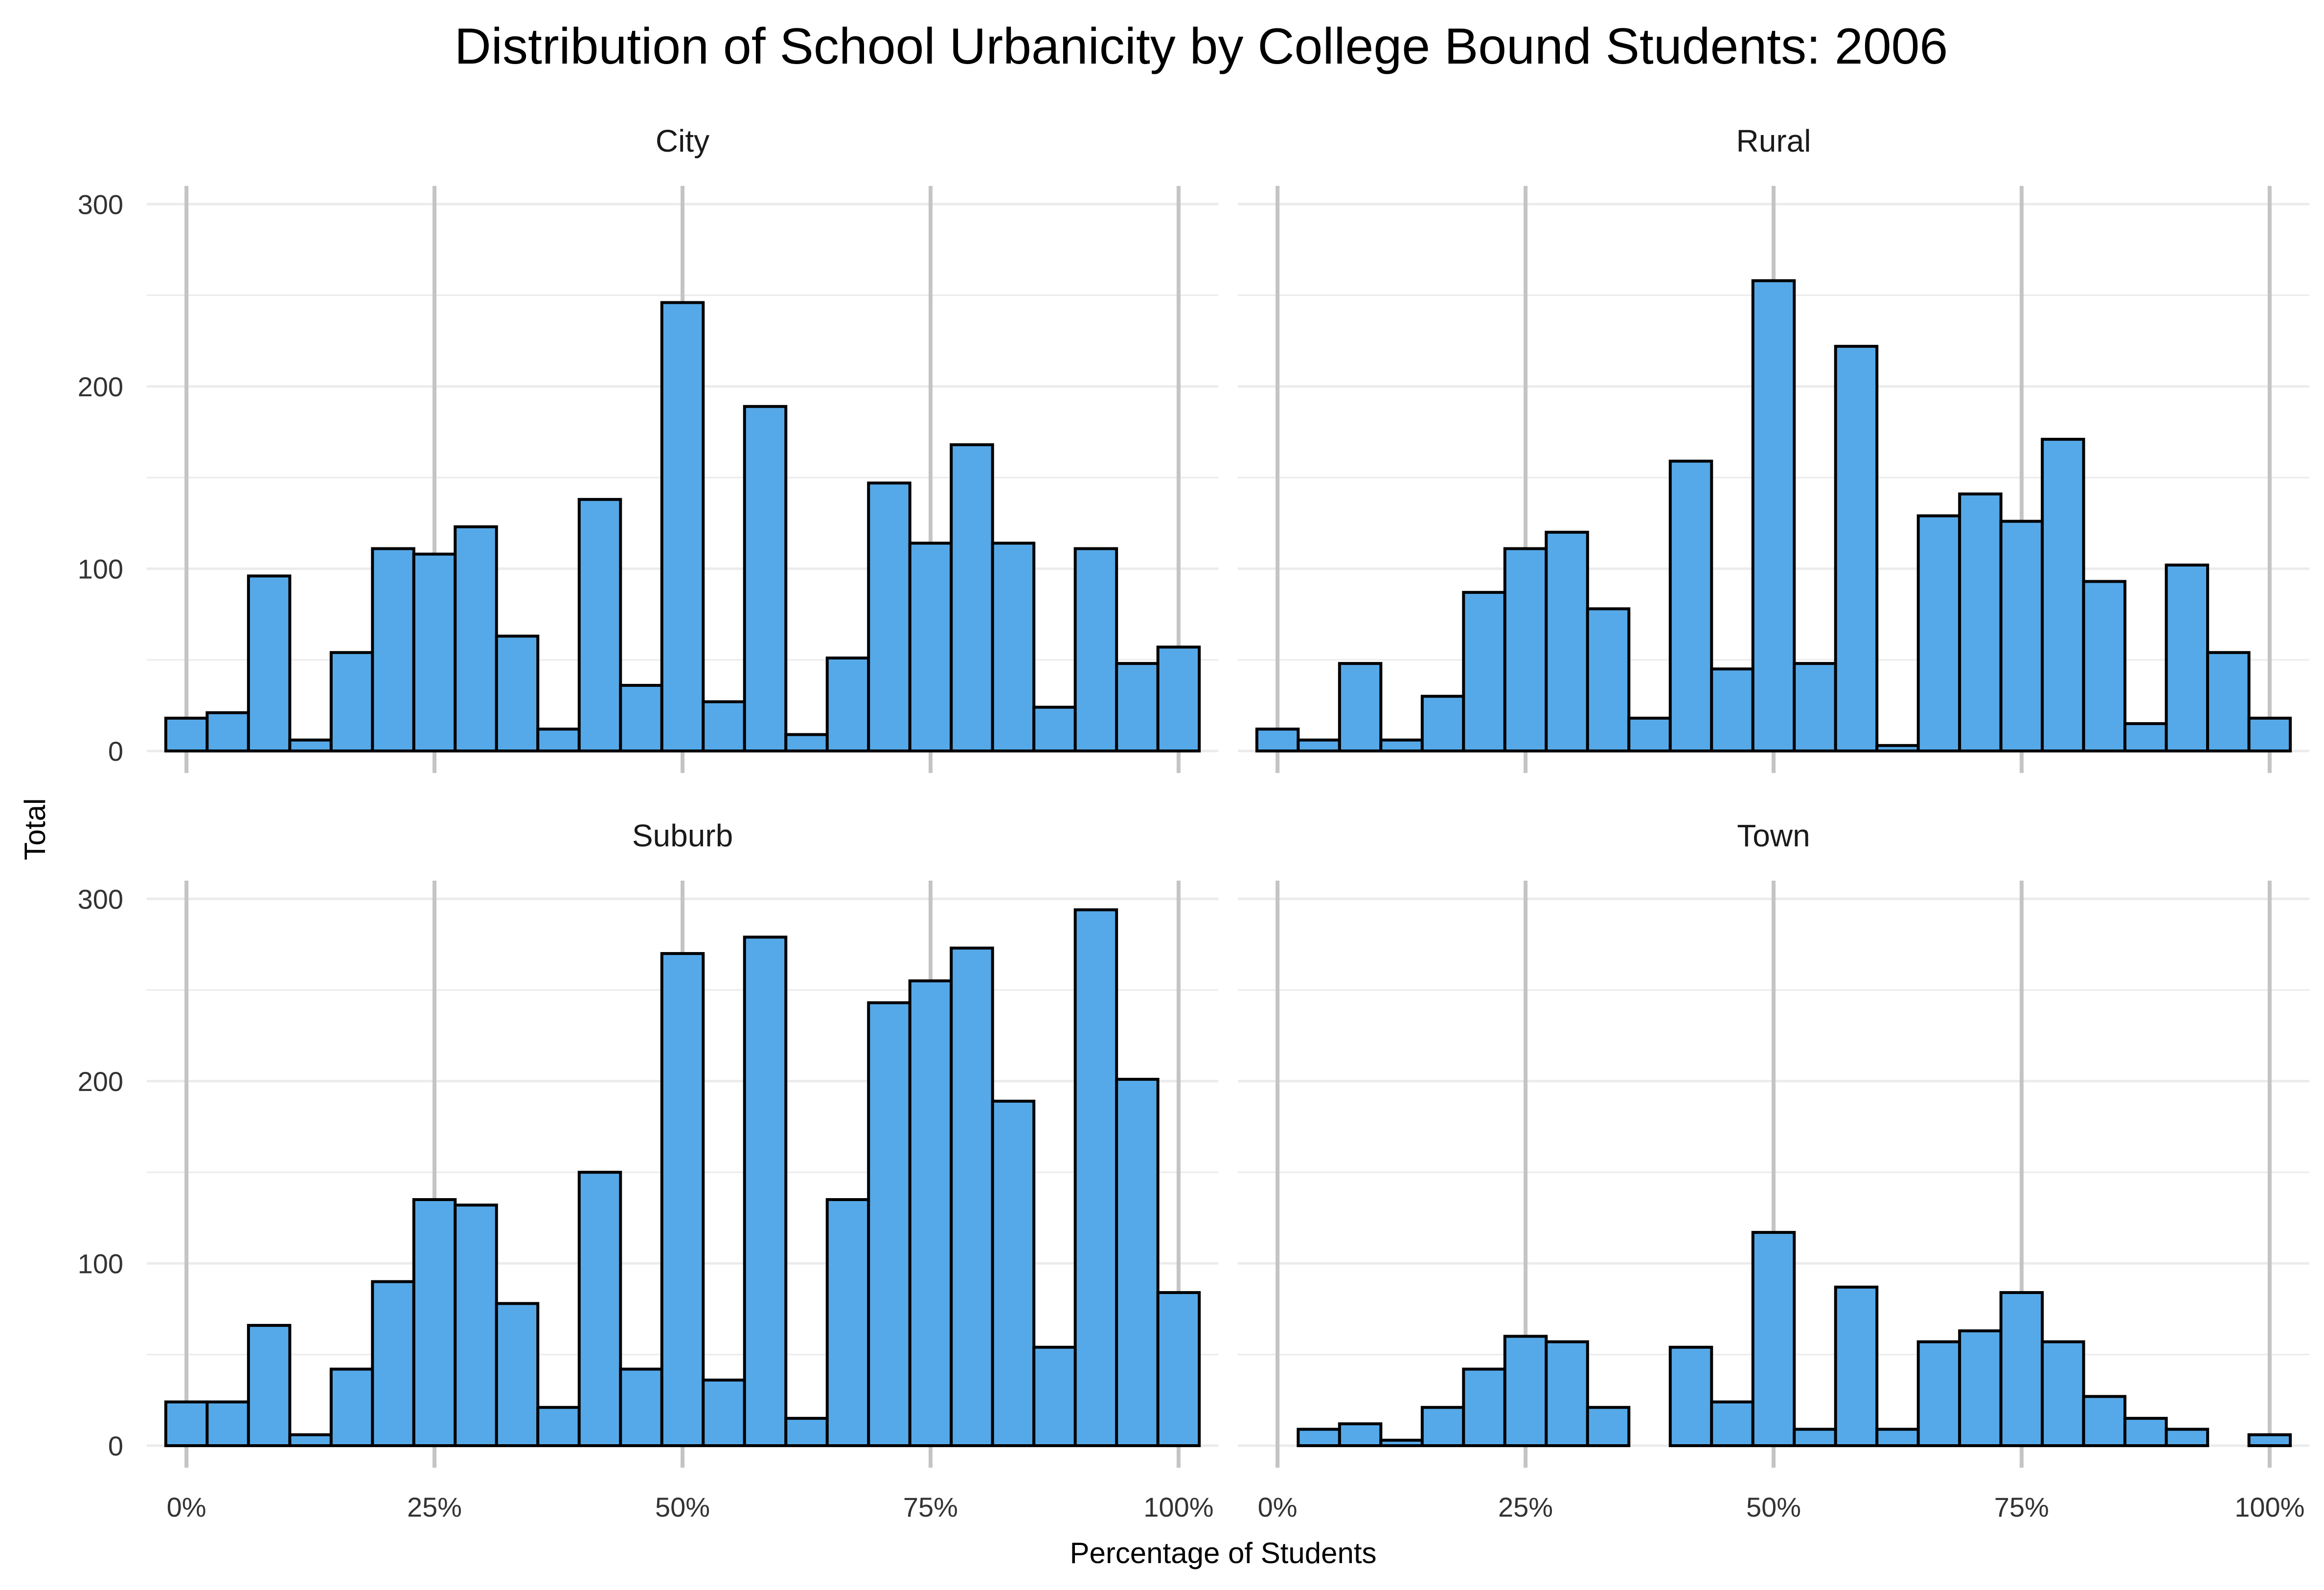 Image resolution: width=2324 pixels, height=1590 pixels. Describe the element at coordinates (682, 141) in the screenshot. I see `facet-strip-label: City` at that location.